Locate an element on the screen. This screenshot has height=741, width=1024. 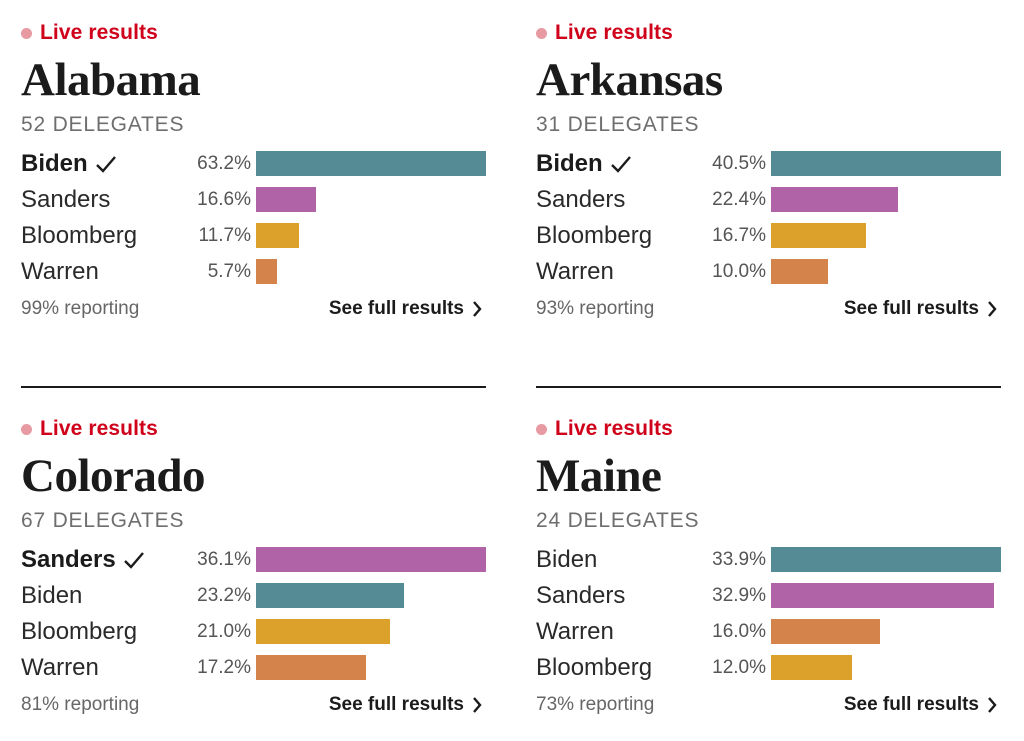
reporting-status: 81% reporting is located at coordinates (80, 704).